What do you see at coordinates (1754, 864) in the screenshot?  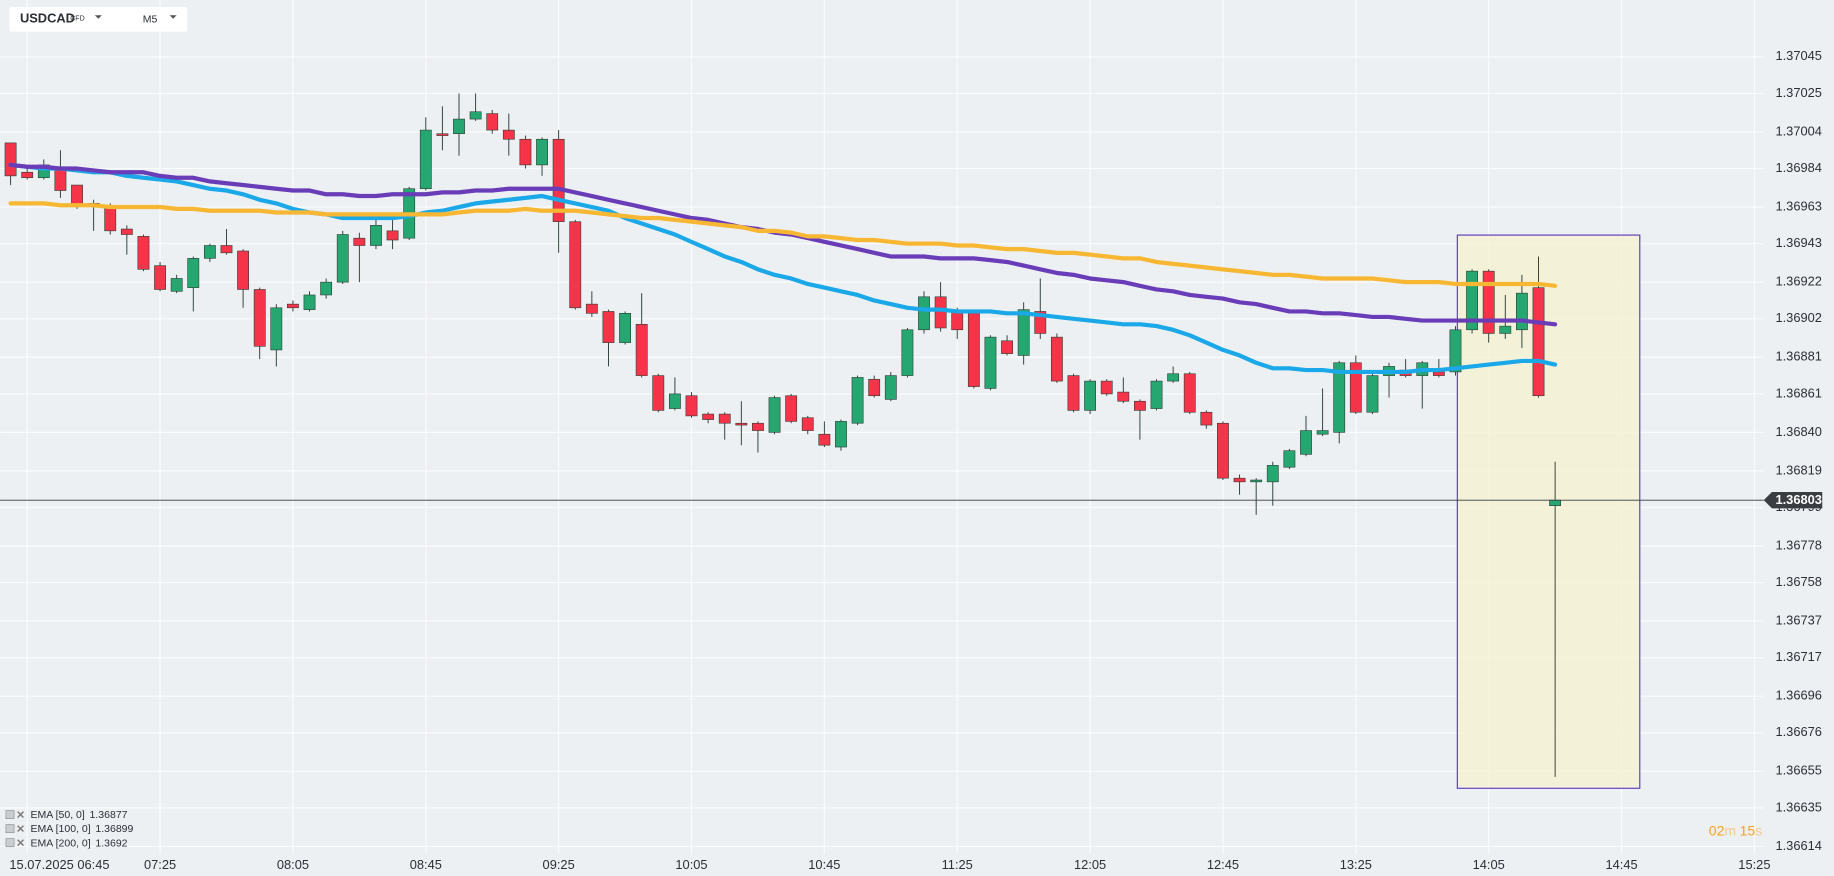 I see `x-tick-label: 15:25` at bounding box center [1754, 864].